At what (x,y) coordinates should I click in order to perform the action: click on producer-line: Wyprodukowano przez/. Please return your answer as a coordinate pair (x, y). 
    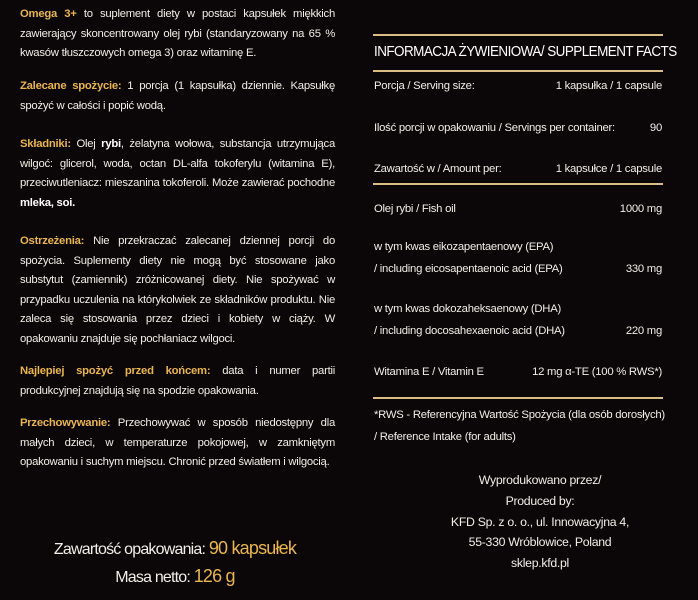
    Looking at the image, I should click on (540, 480).